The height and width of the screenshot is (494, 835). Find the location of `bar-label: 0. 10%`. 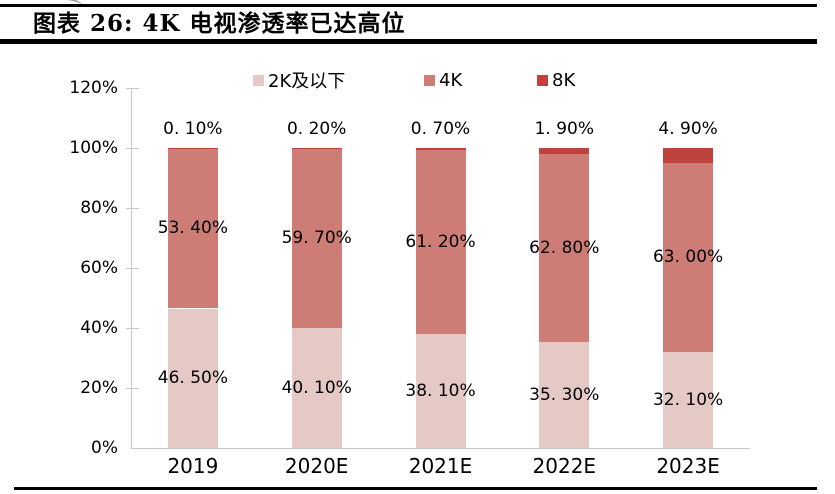

bar-label: 0. 10% is located at coordinates (193, 129).